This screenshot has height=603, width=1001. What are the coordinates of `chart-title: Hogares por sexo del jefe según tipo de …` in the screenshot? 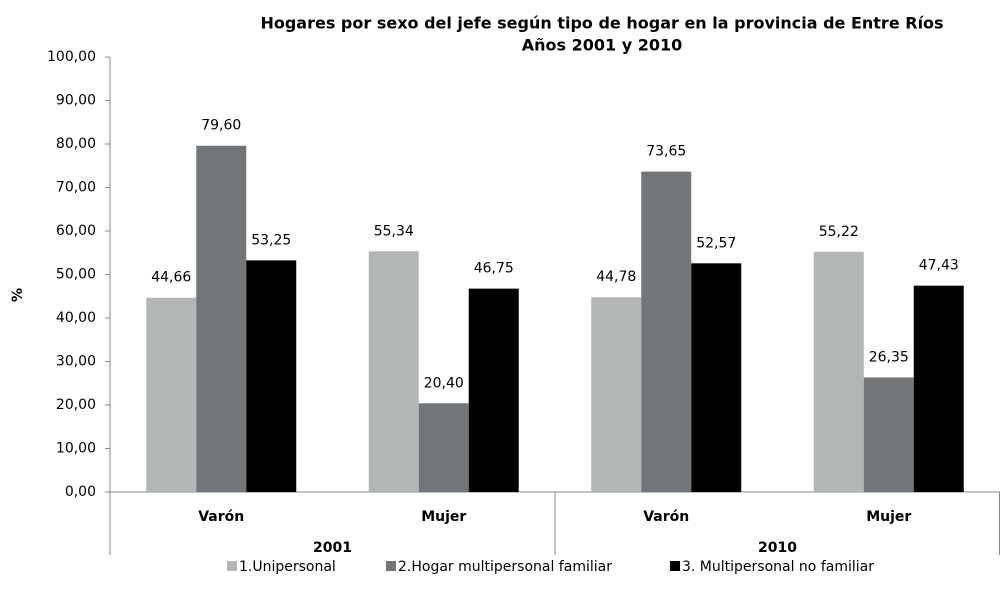 It's located at (601, 23).